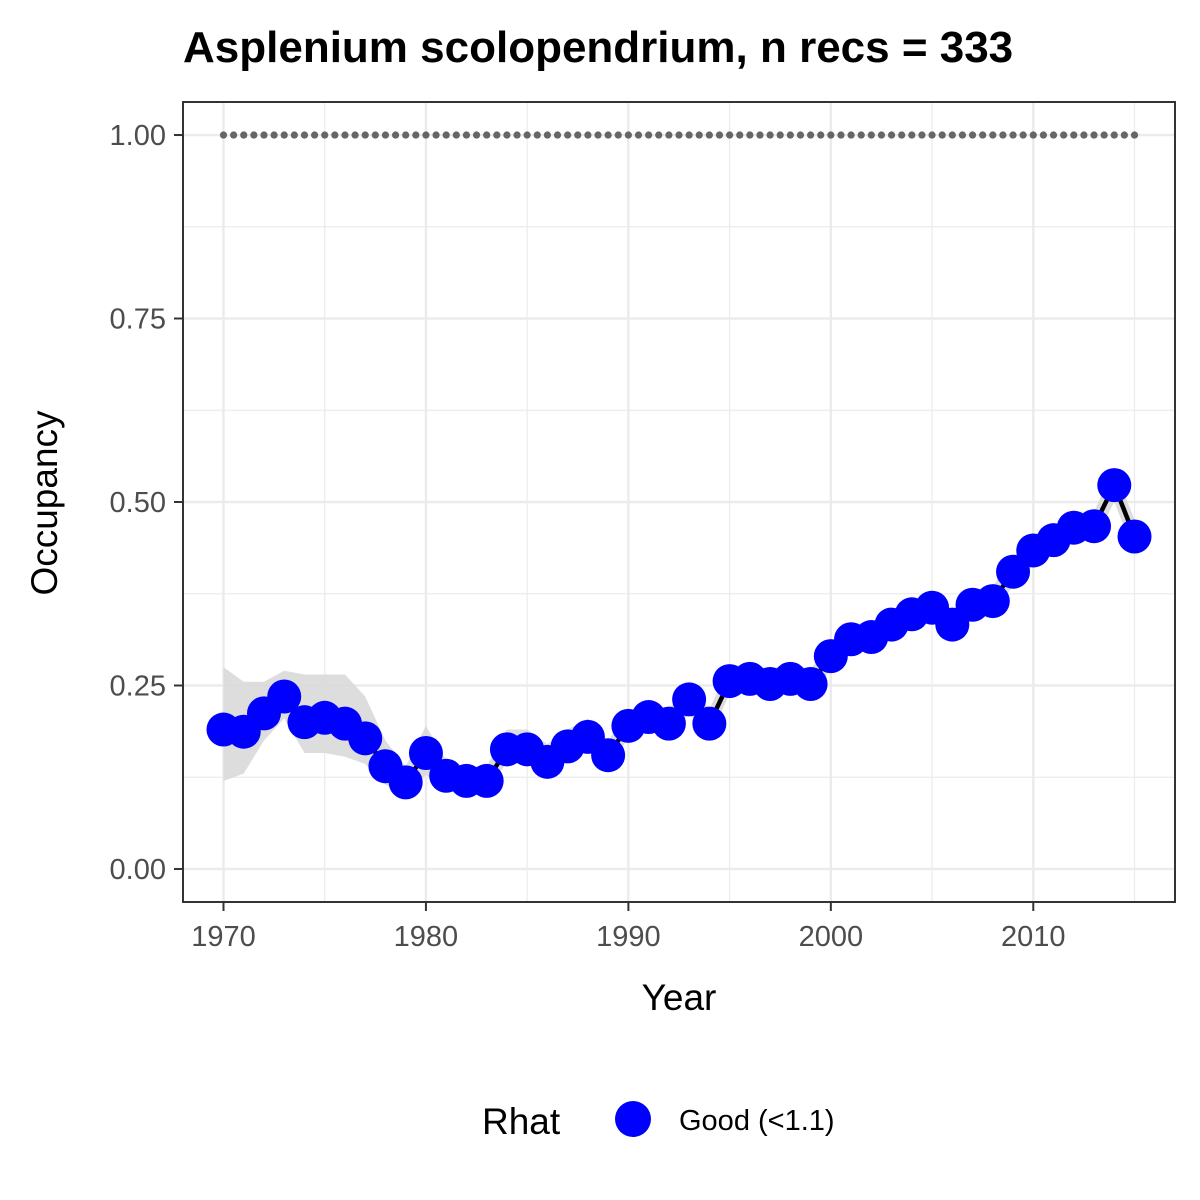 The height and width of the screenshot is (1200, 1200). Describe the element at coordinates (138, 136) in the screenshot. I see `y-tick-label: 1.00` at that location.